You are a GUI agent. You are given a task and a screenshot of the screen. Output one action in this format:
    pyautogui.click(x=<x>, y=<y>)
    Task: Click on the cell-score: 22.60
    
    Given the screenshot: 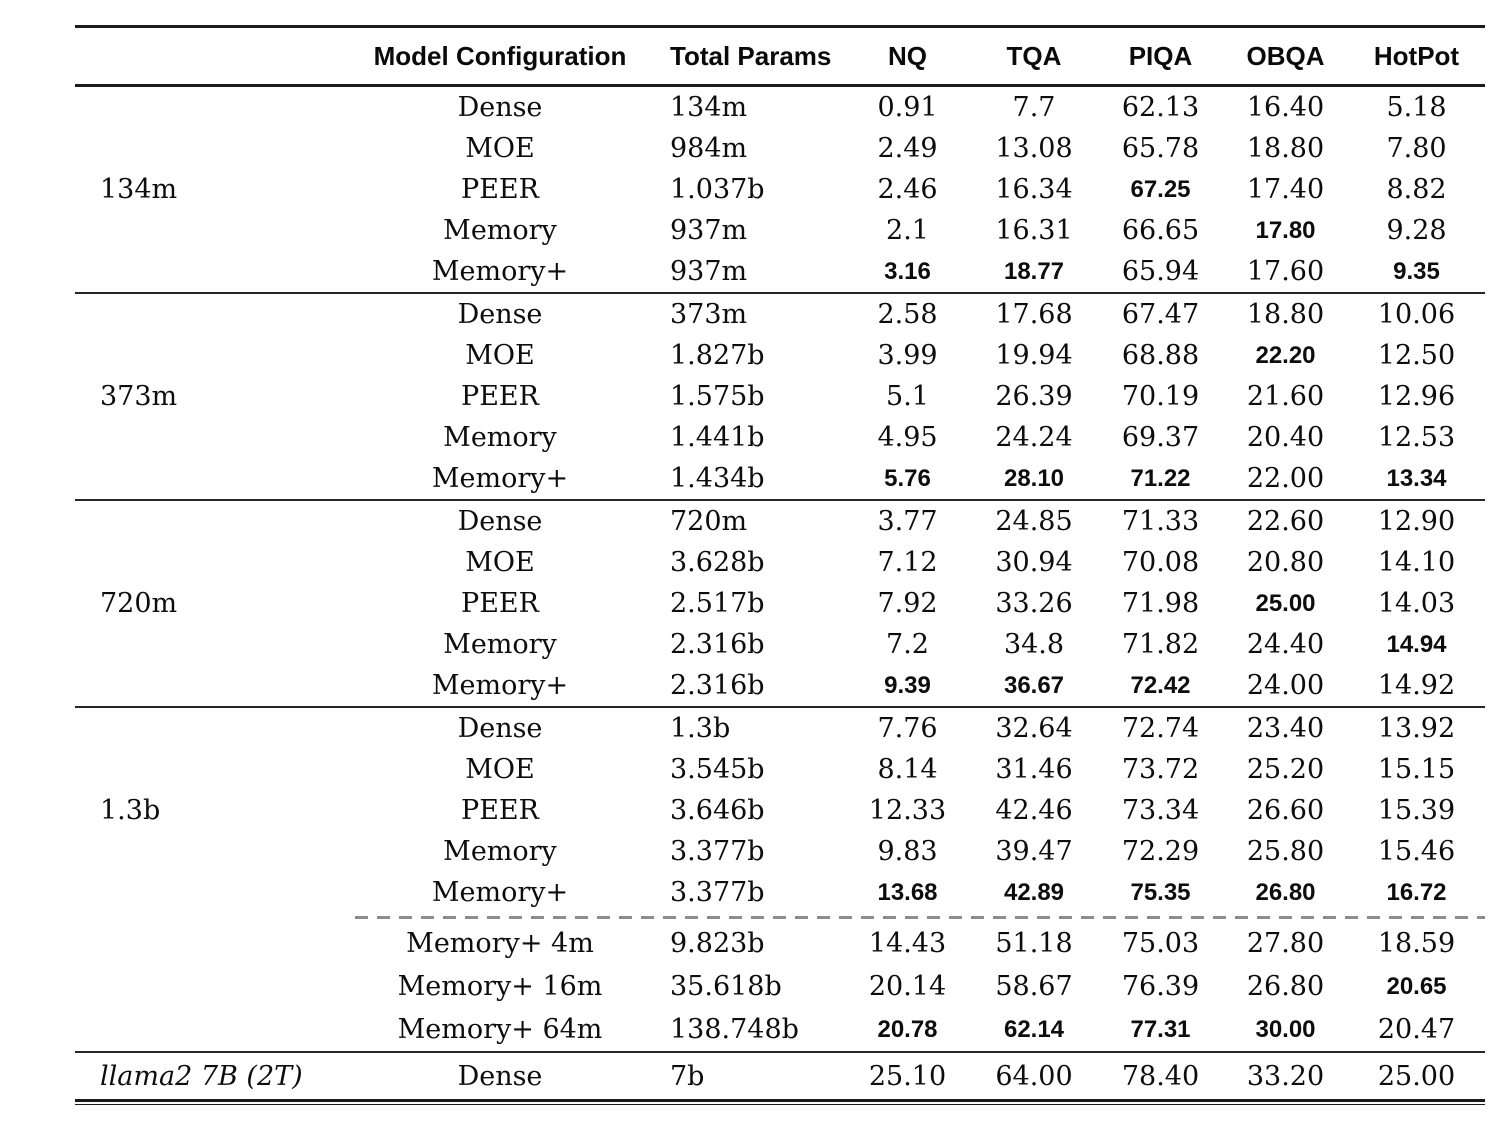 What is the action you would take?
    pyautogui.click(x=1285, y=521)
    